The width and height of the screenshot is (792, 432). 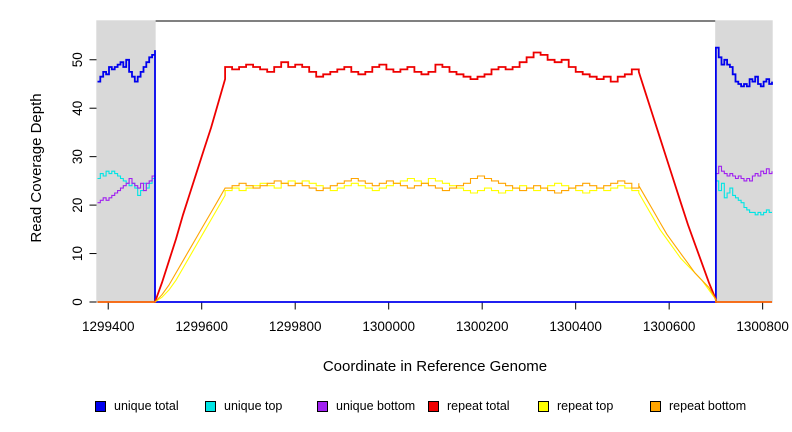 I want to click on x-tick-label: 1299800, so click(x=295, y=326).